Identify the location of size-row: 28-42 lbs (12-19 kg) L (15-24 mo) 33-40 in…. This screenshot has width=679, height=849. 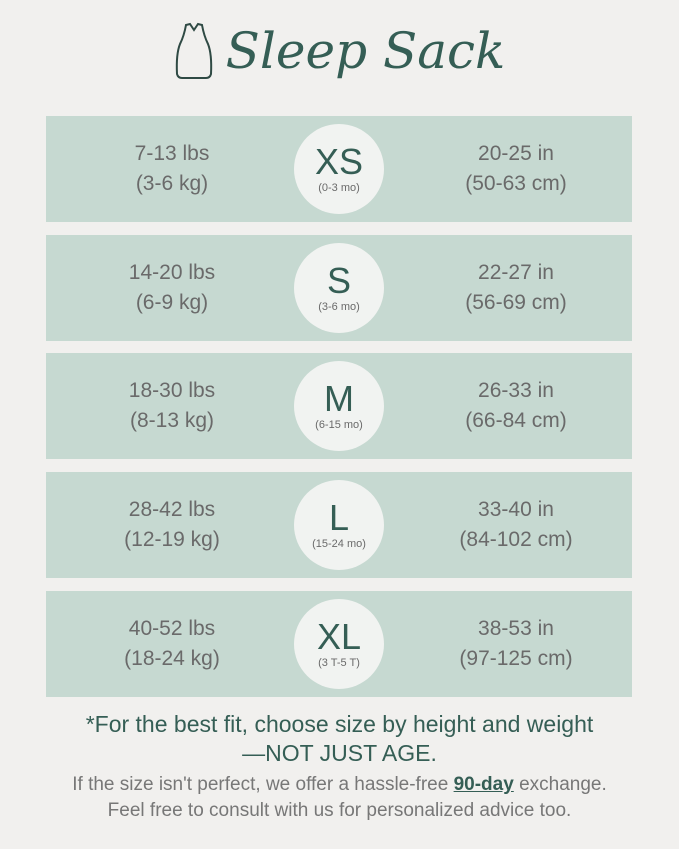
(339, 525).